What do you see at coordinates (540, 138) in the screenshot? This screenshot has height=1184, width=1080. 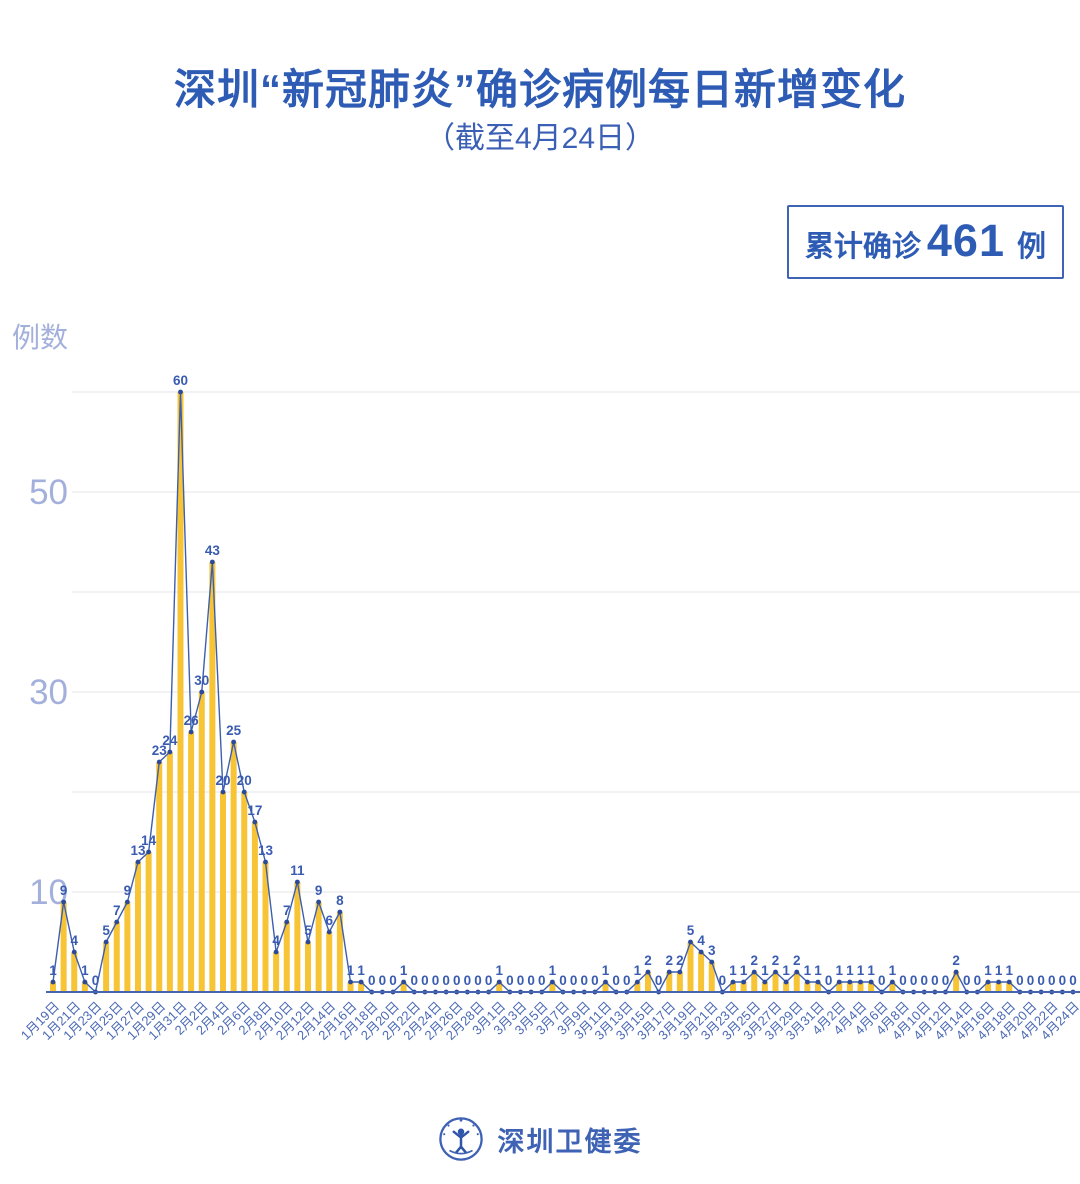 I see `page-subtitle: （截至4月24日）` at bounding box center [540, 138].